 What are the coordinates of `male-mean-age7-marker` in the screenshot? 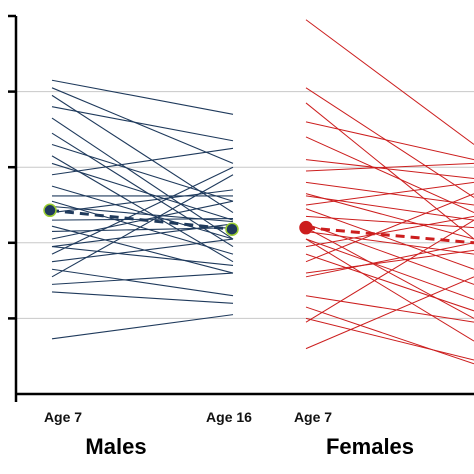 It's located at (50, 210).